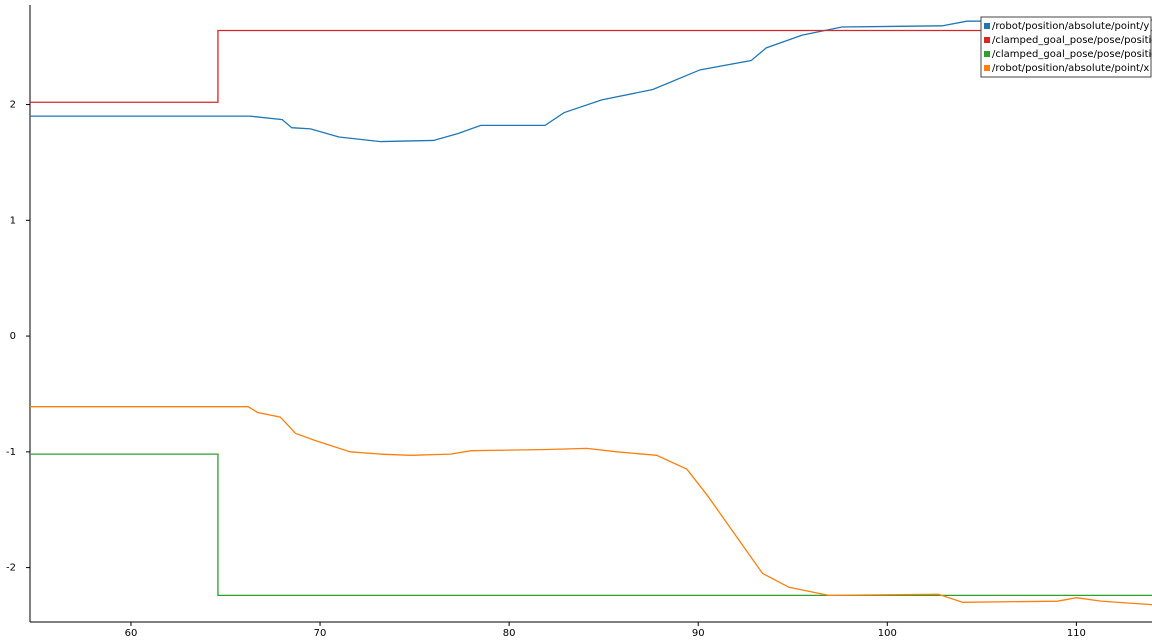  What do you see at coordinates (1072, 54) in the screenshot?
I see `legend-label: /clamped_goal_pose/pose/position/x` at bounding box center [1072, 54].